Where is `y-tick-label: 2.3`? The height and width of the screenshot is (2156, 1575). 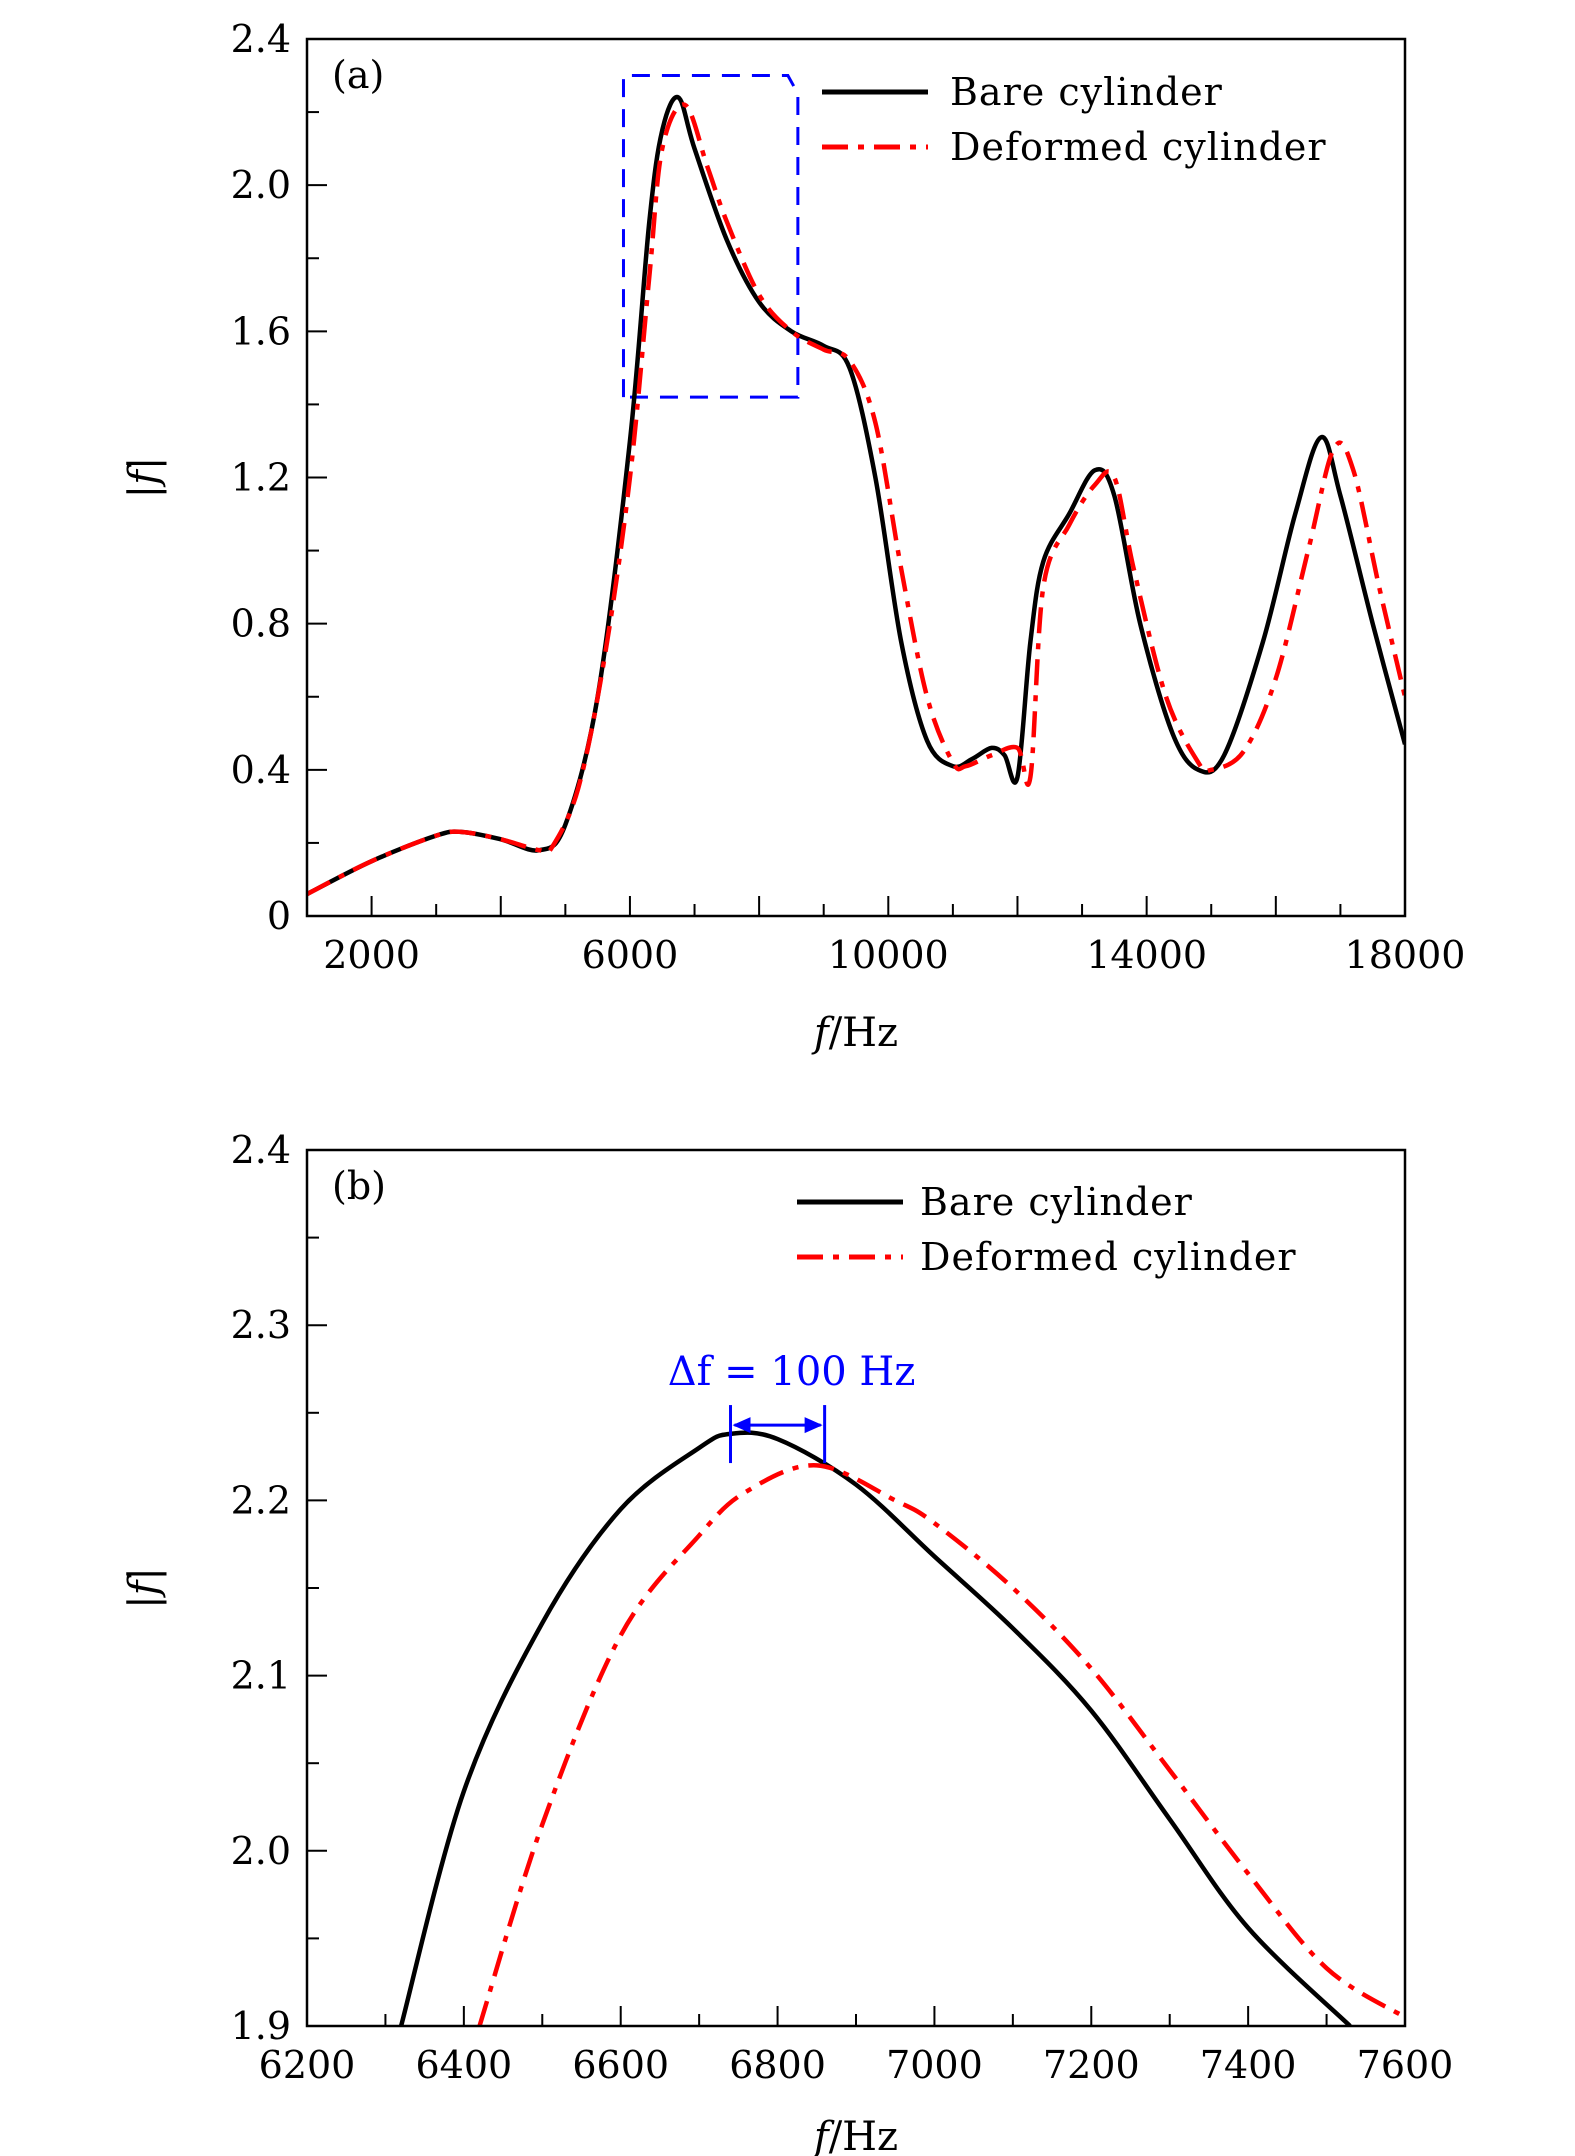
y-tick-label: 2.3 is located at coordinates (261, 1325).